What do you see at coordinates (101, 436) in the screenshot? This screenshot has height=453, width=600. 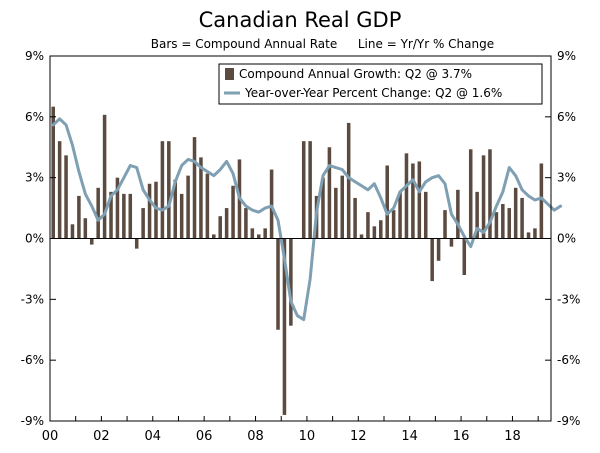 I see `x-tick-label: 02` at bounding box center [101, 436].